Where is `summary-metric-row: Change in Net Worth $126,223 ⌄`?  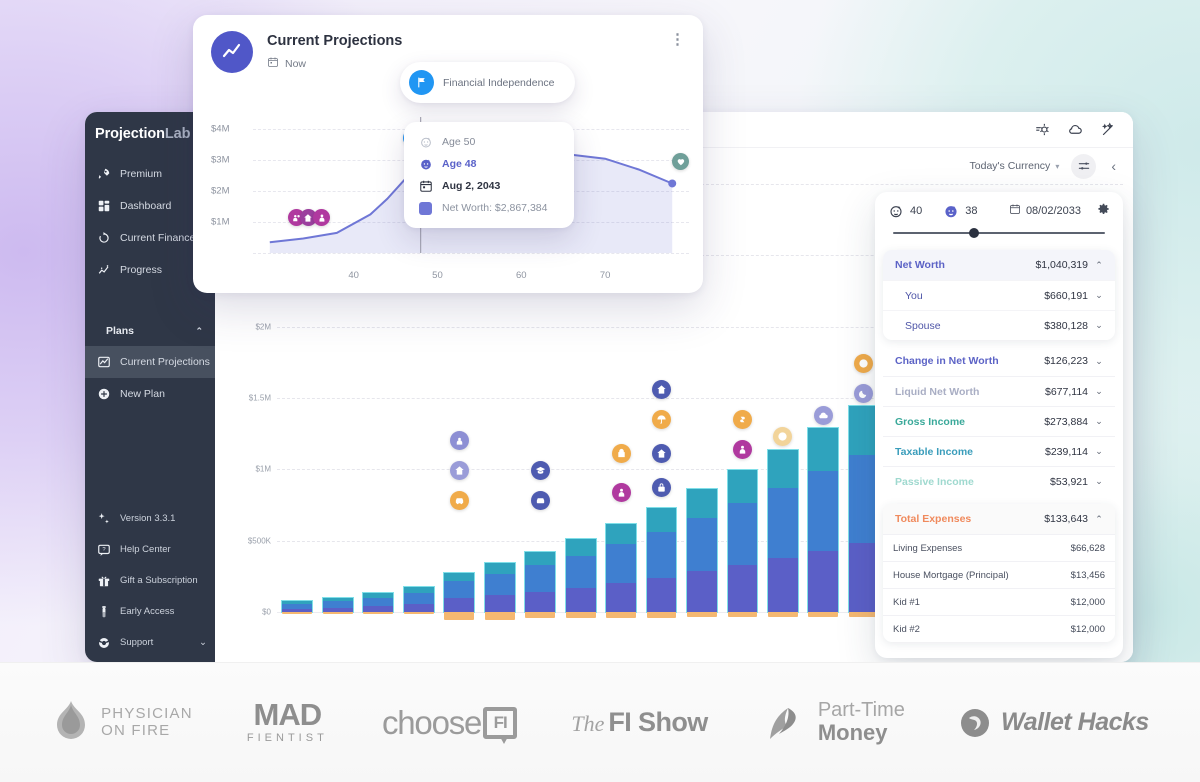
summary-metric-row: Change in Net Worth $126,223 ⌄ is located at coordinates (999, 361).